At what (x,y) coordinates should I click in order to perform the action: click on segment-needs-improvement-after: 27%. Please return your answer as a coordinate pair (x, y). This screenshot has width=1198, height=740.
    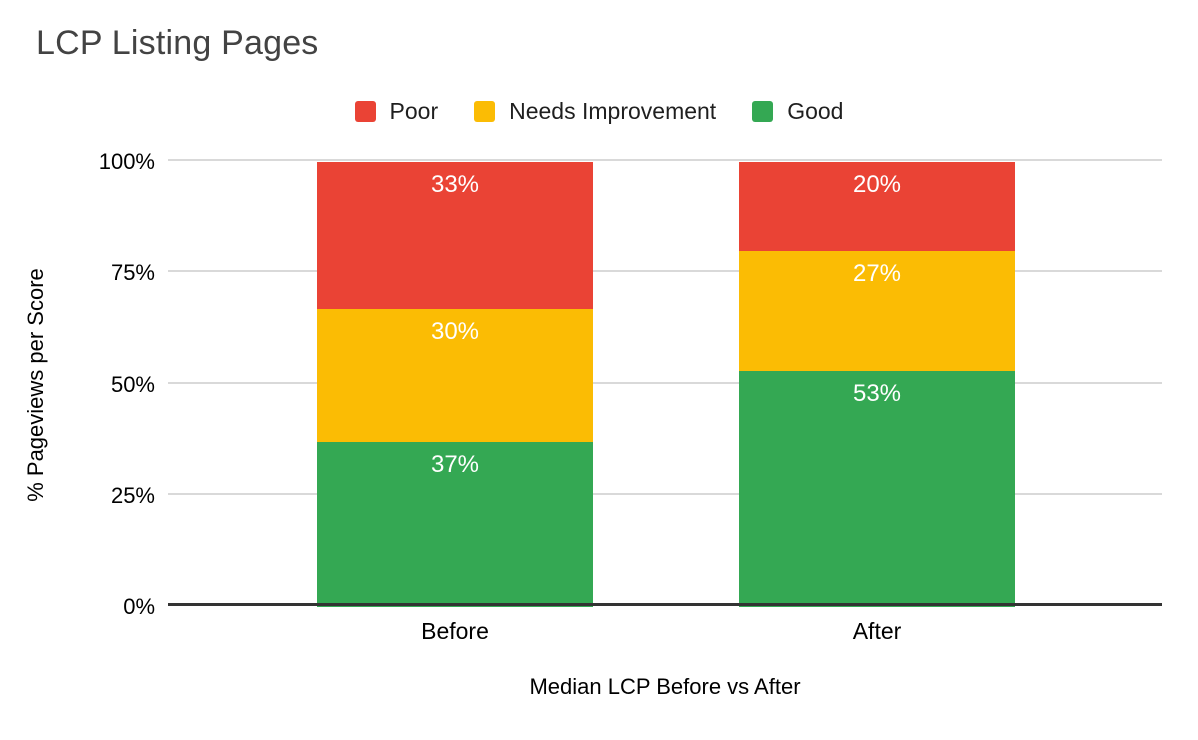
    Looking at the image, I should click on (877, 311).